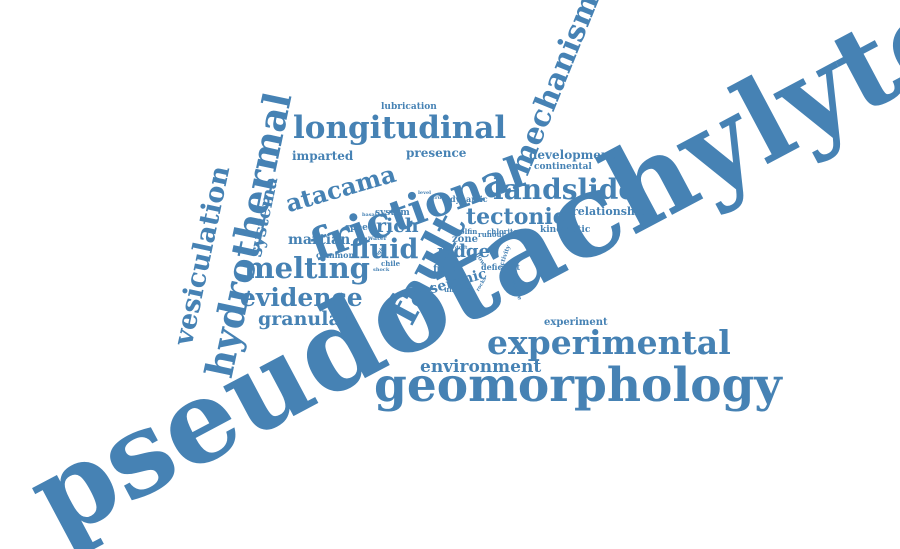 This screenshot has height=549, width=900. What do you see at coordinates (384, 249) in the screenshot?
I see `word-fluid: fluid` at bounding box center [384, 249].